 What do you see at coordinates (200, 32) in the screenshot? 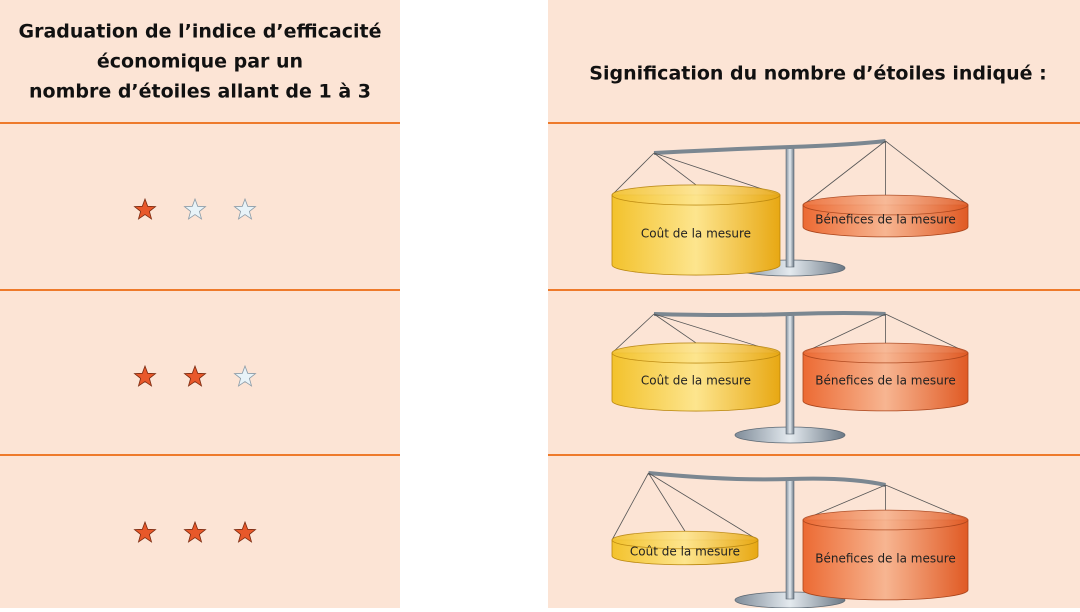
I see `left-header-line: Graduation de l’indice d’efficacité` at bounding box center [200, 32].